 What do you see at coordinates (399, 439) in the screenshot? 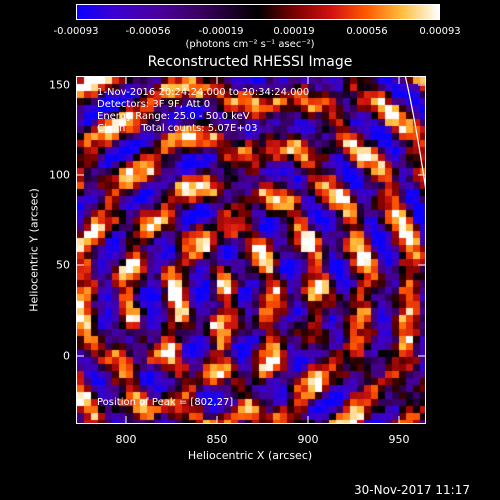
I see `x-tick-label: 950` at bounding box center [399, 439].